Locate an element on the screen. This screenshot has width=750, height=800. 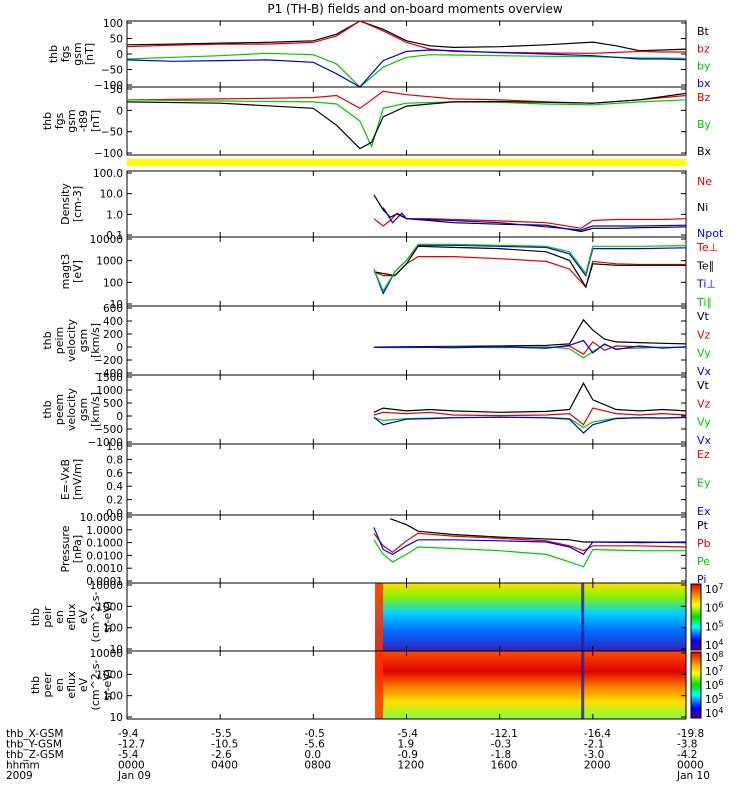
y-tick-label: 500 is located at coordinates (113, 404).